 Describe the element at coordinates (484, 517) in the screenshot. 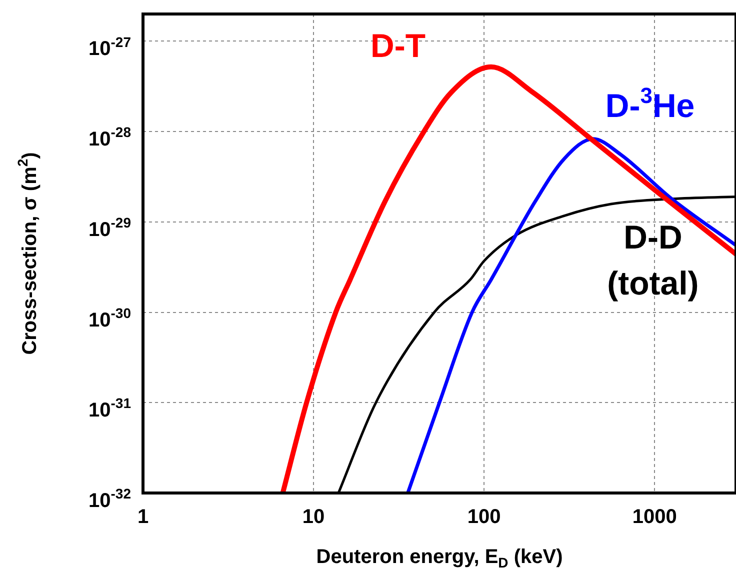

I see `x-tick-label: 100` at that location.